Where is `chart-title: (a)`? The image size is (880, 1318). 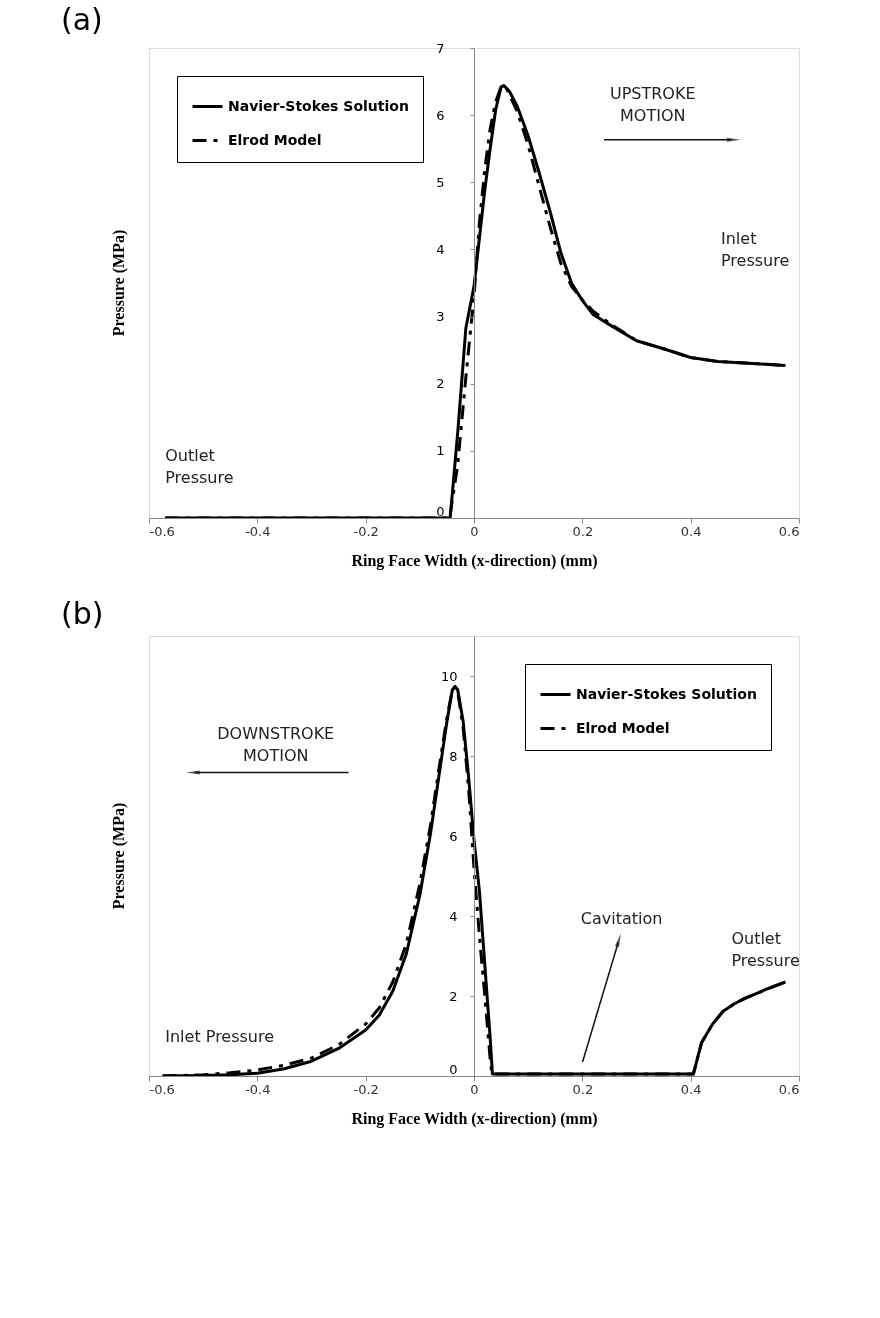 chart-title: (a) is located at coordinates (82, 19).